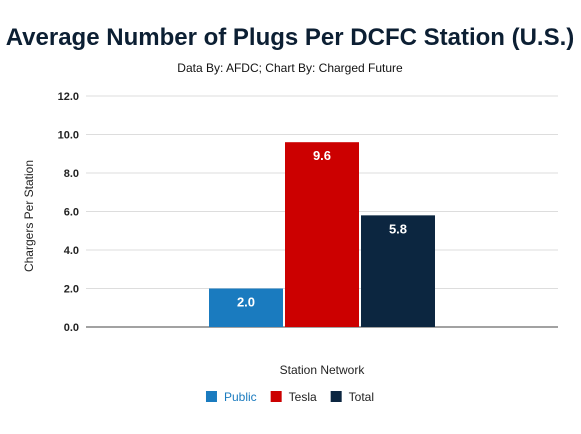  Describe the element at coordinates (276, 396) in the screenshot. I see `legend-swatch-tesla` at that location.